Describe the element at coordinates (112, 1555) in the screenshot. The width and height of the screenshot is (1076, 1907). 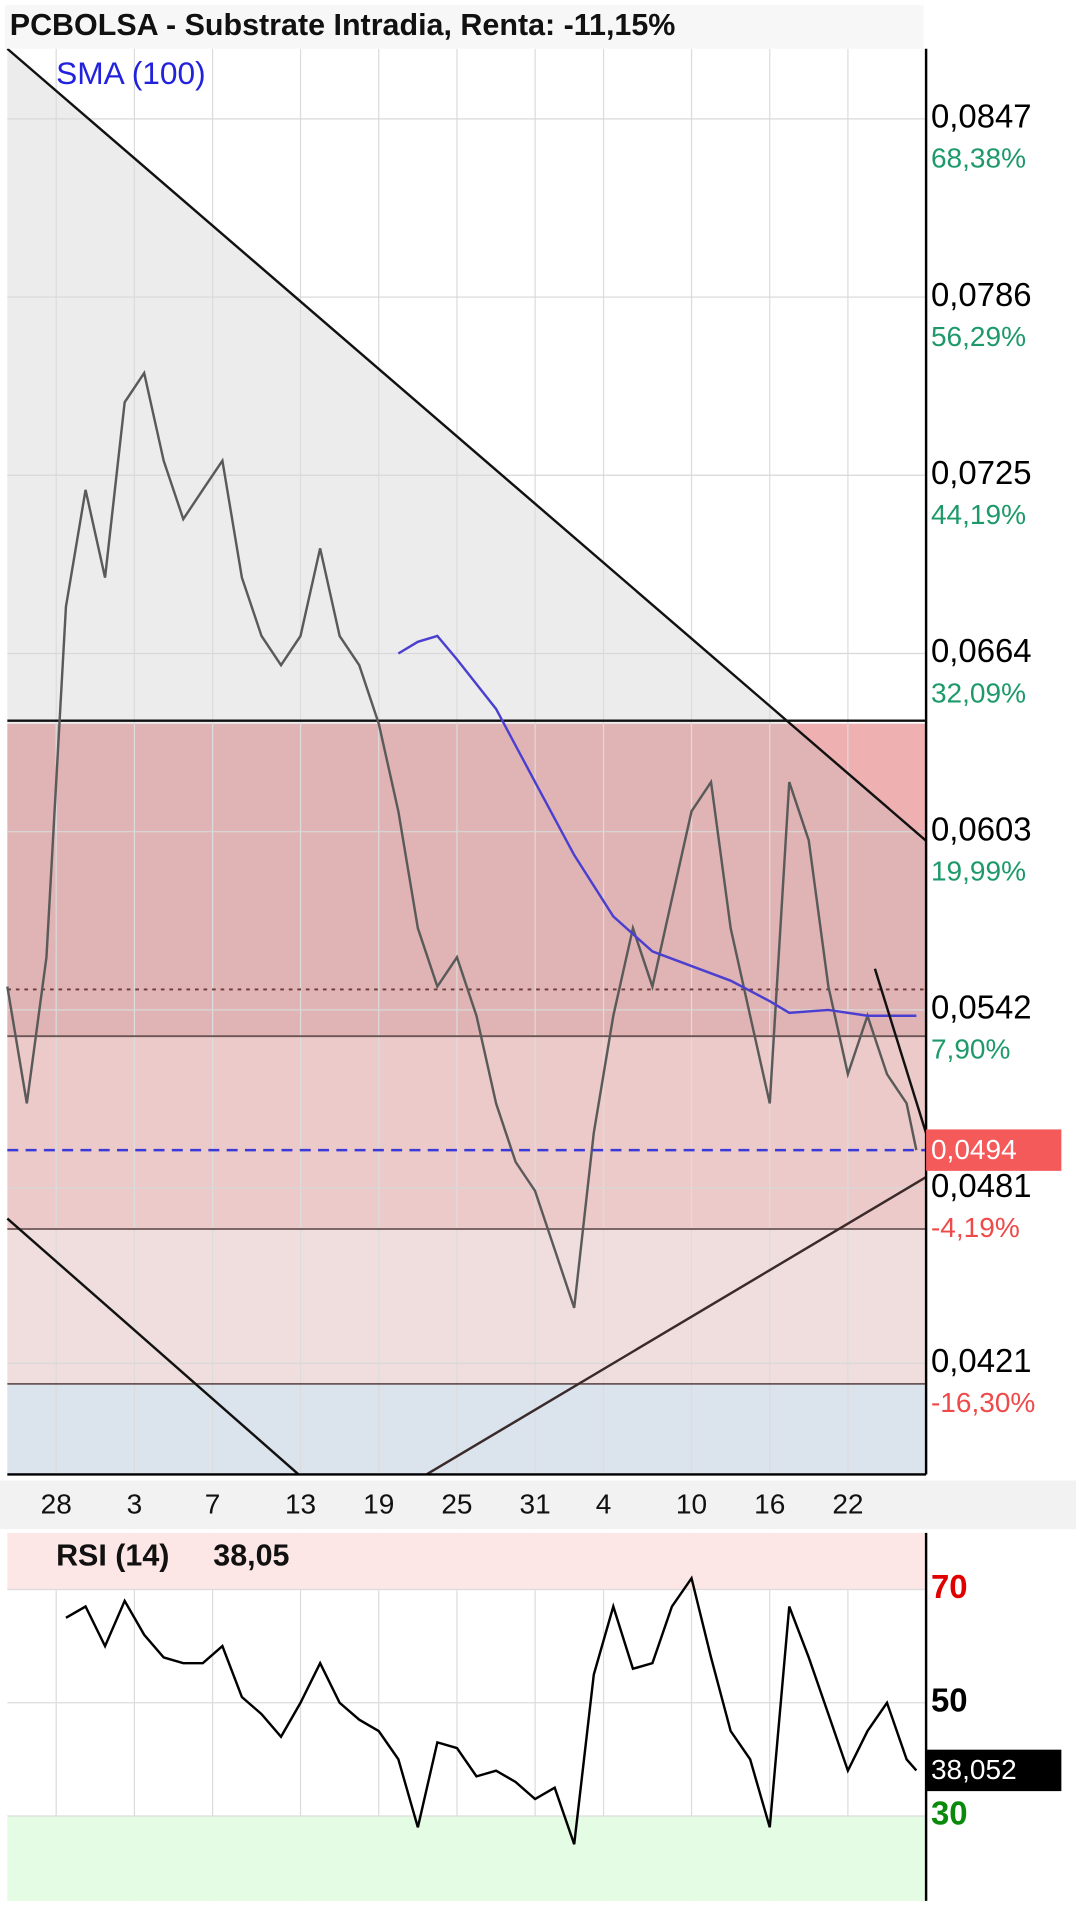
I see `rsi-title: RSI (14)` at that location.